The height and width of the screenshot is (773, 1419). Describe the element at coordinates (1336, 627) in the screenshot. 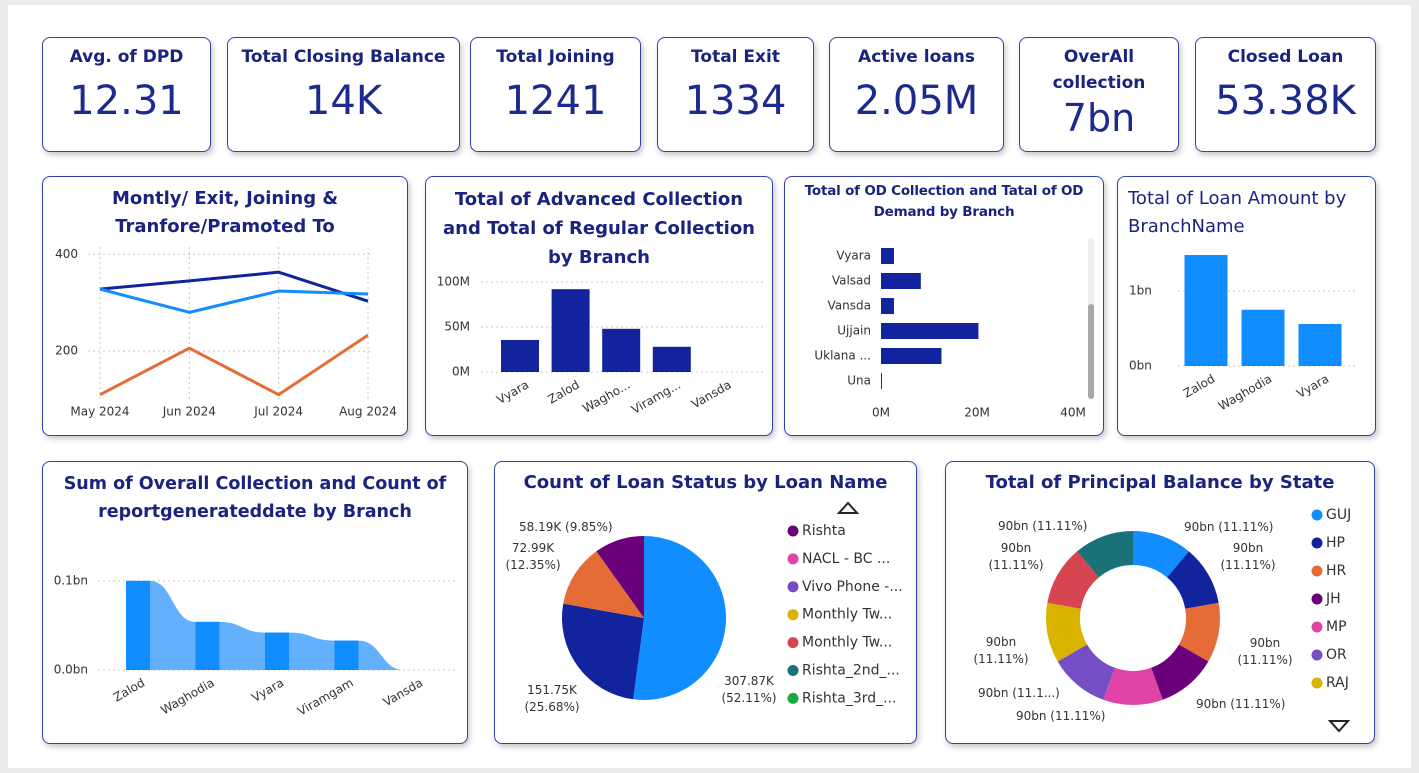

I see `legend-label: MP` at that location.